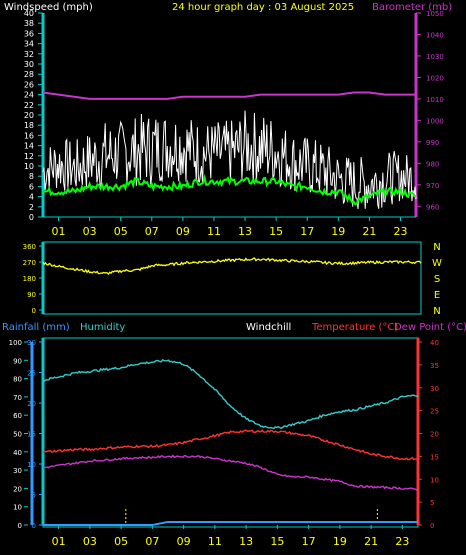 This screenshot has height=555, width=466. What do you see at coordinates (435, 35) in the screenshot?
I see `barometer-tick-label: 1040` at bounding box center [435, 35].